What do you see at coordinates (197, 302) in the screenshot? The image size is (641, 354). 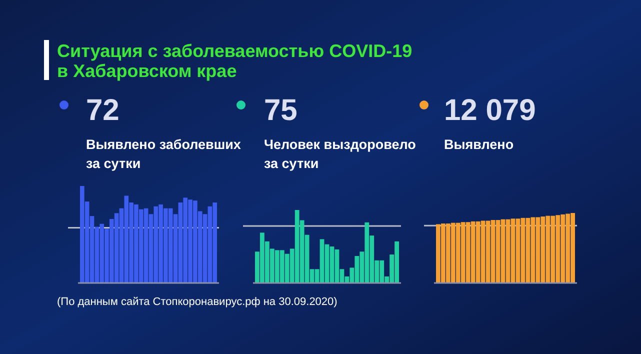 I see `text: (По данным сайта Стопкоронавирус.рф на 30.09.2020)` at bounding box center [197, 302].